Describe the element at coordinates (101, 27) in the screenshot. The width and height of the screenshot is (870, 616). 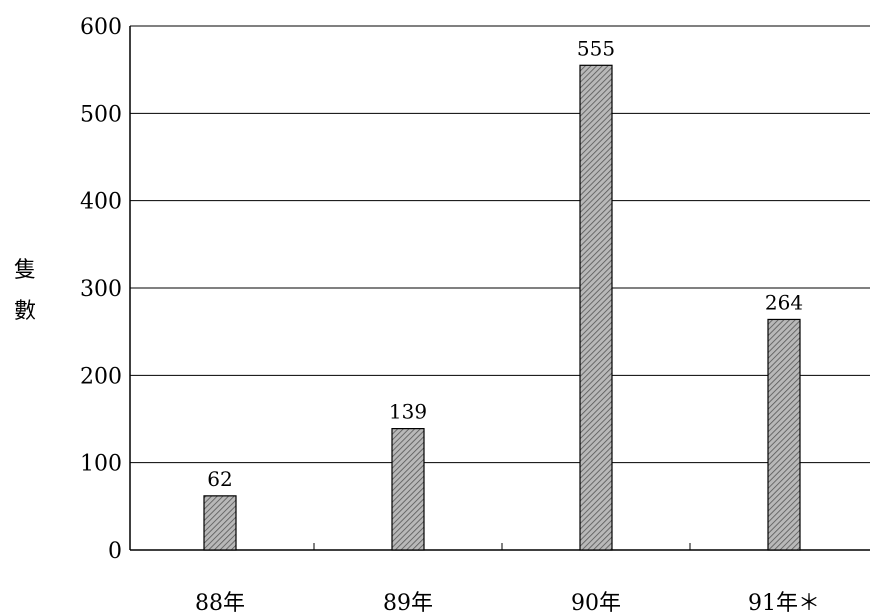
I see `y-tick-label: 600` at that location.